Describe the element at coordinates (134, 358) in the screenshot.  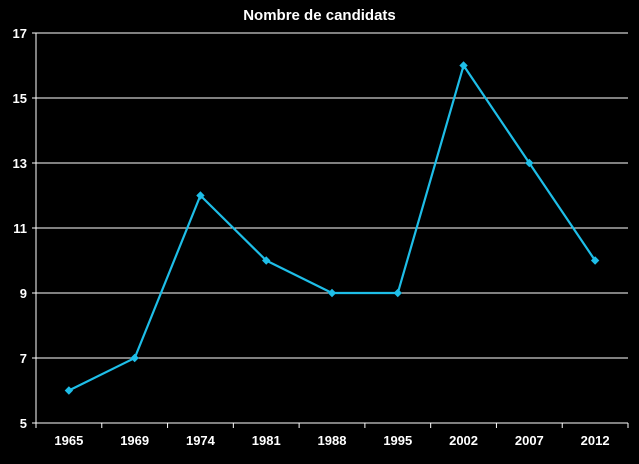
I see `data-point-1969` at that location.